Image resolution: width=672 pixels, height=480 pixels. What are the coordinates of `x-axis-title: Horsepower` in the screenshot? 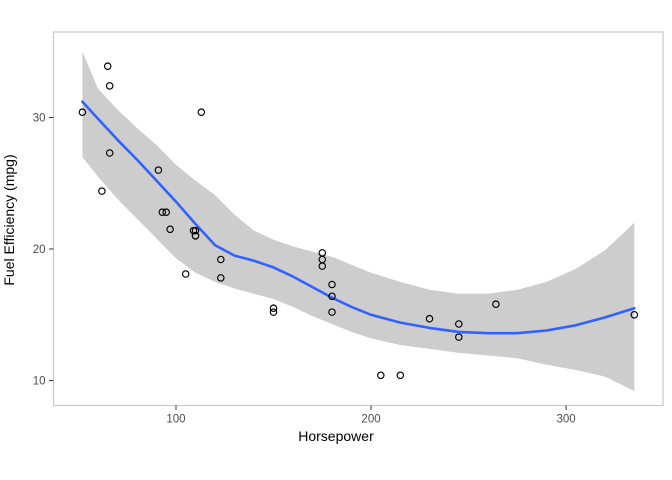 It's located at (336, 436).